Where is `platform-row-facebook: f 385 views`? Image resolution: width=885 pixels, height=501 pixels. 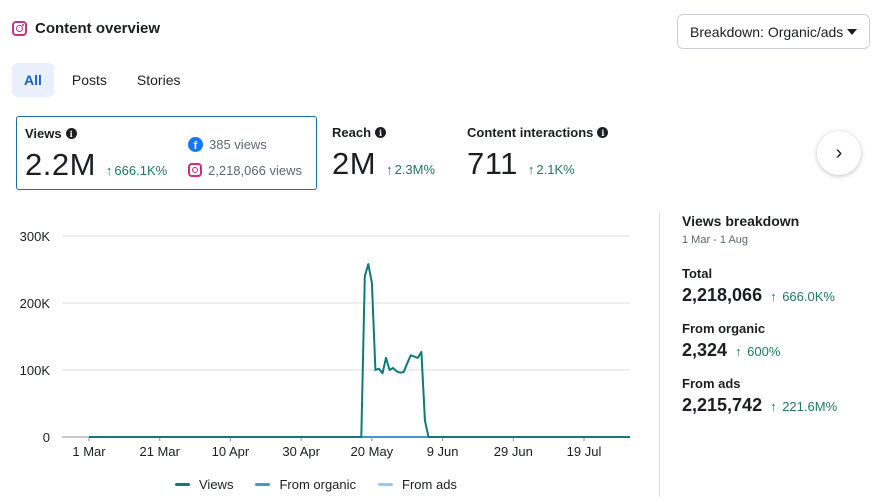 platform-row-facebook: f 385 views is located at coordinates (245, 144).